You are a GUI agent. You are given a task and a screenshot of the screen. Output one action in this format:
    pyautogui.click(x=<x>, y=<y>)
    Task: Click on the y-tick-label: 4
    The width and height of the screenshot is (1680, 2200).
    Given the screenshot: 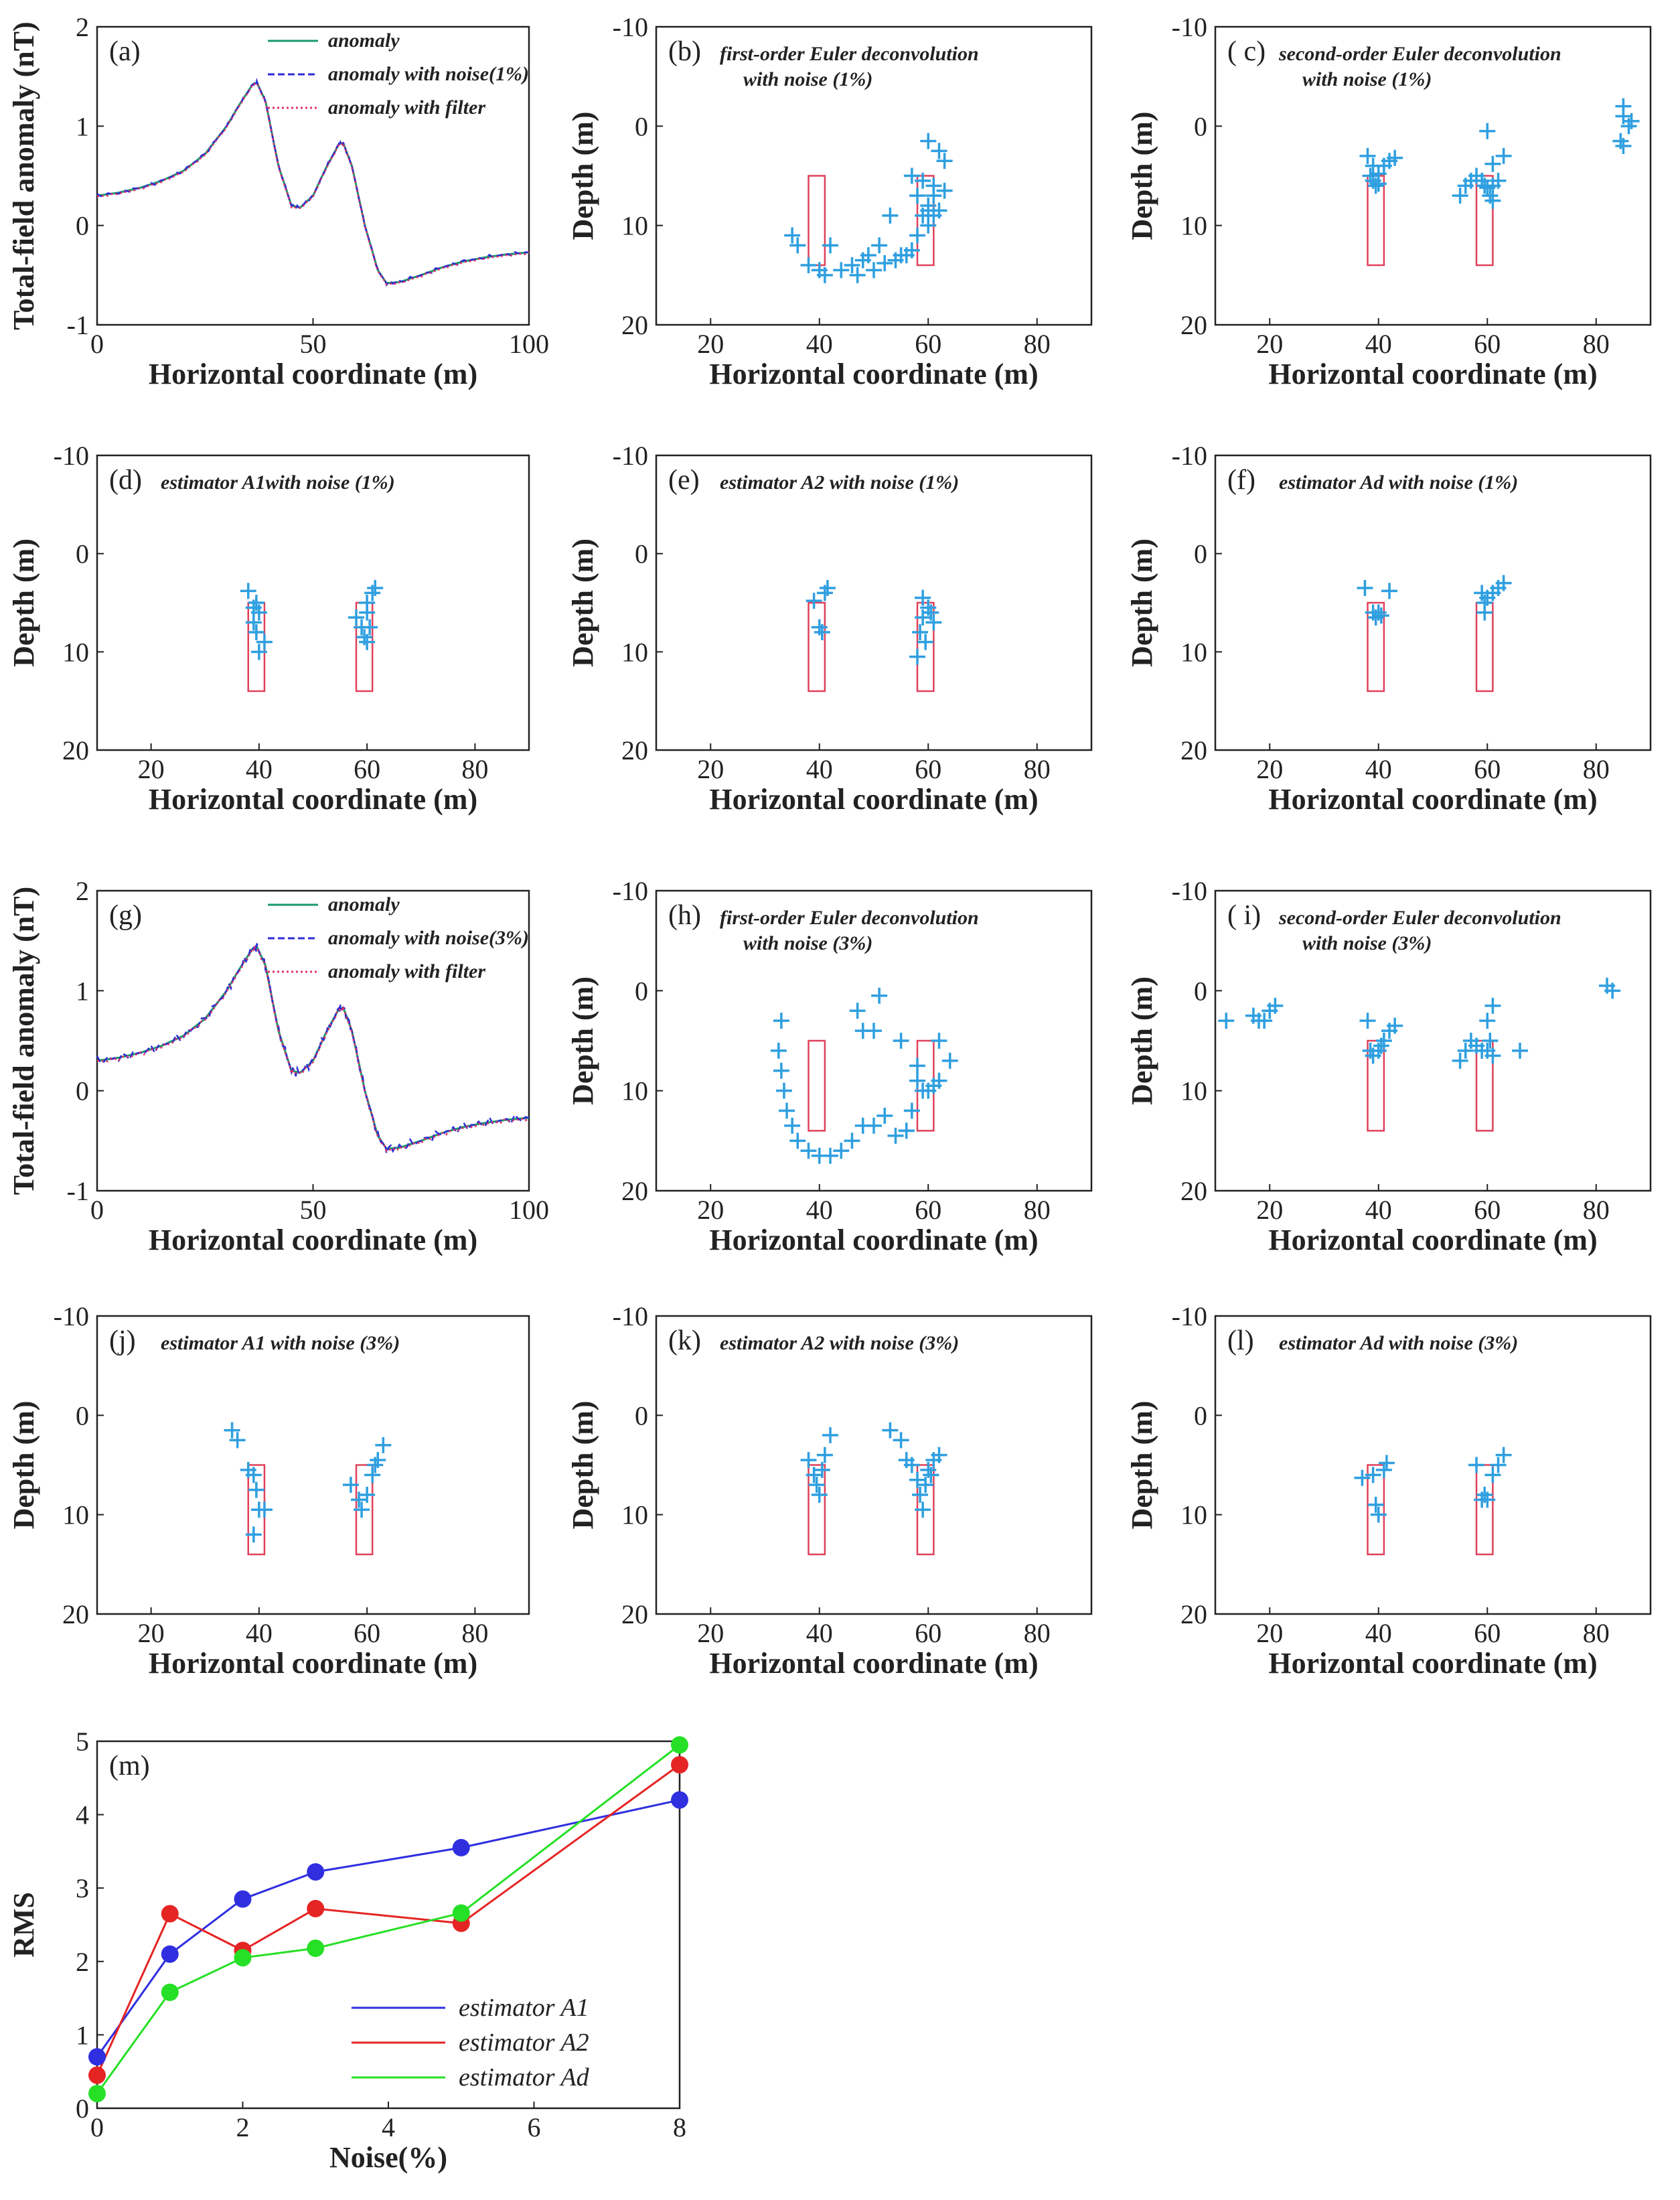 What is the action you would take?
    pyautogui.click(x=82, y=1815)
    